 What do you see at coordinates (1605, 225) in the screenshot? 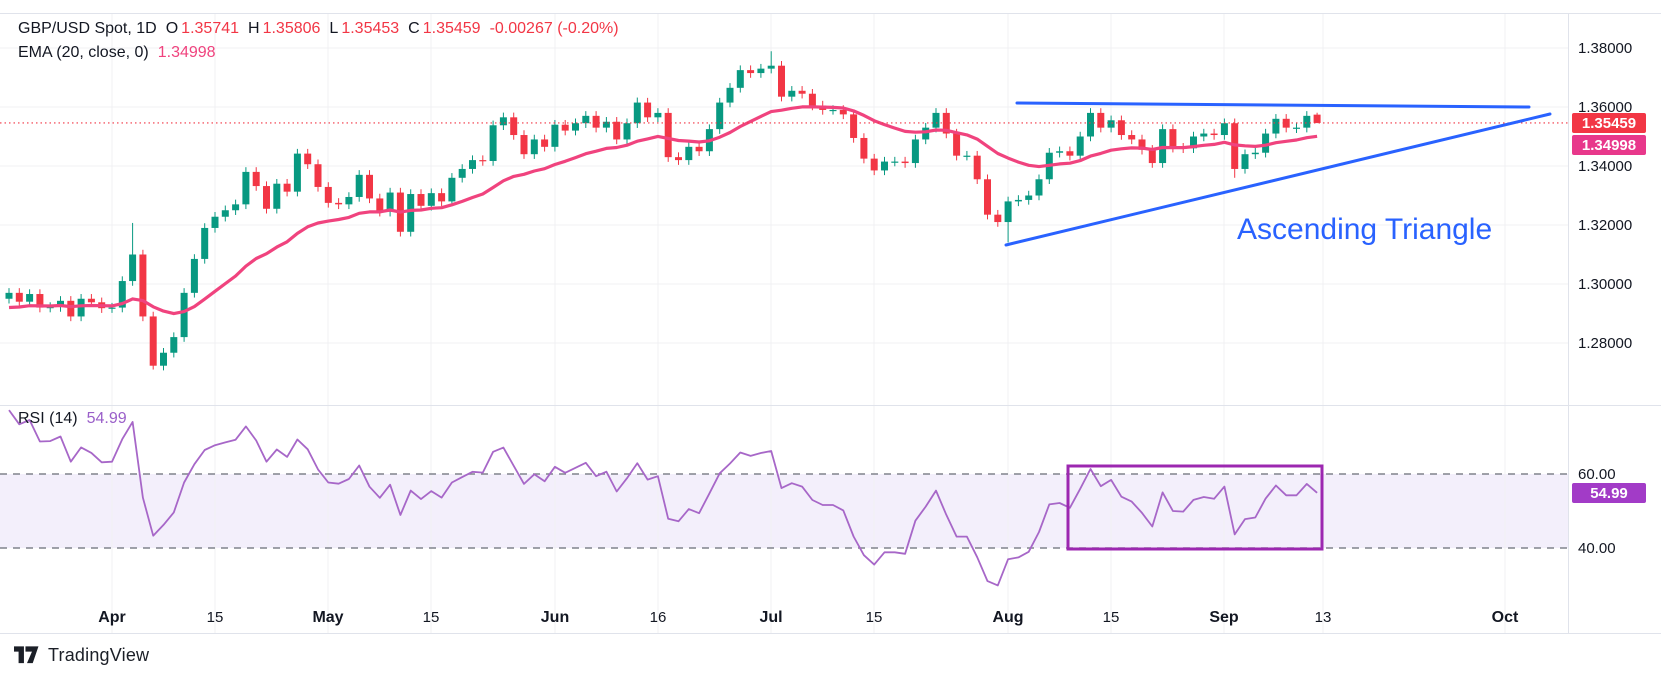
I see `price-axis-label: 1.32000` at bounding box center [1605, 225].